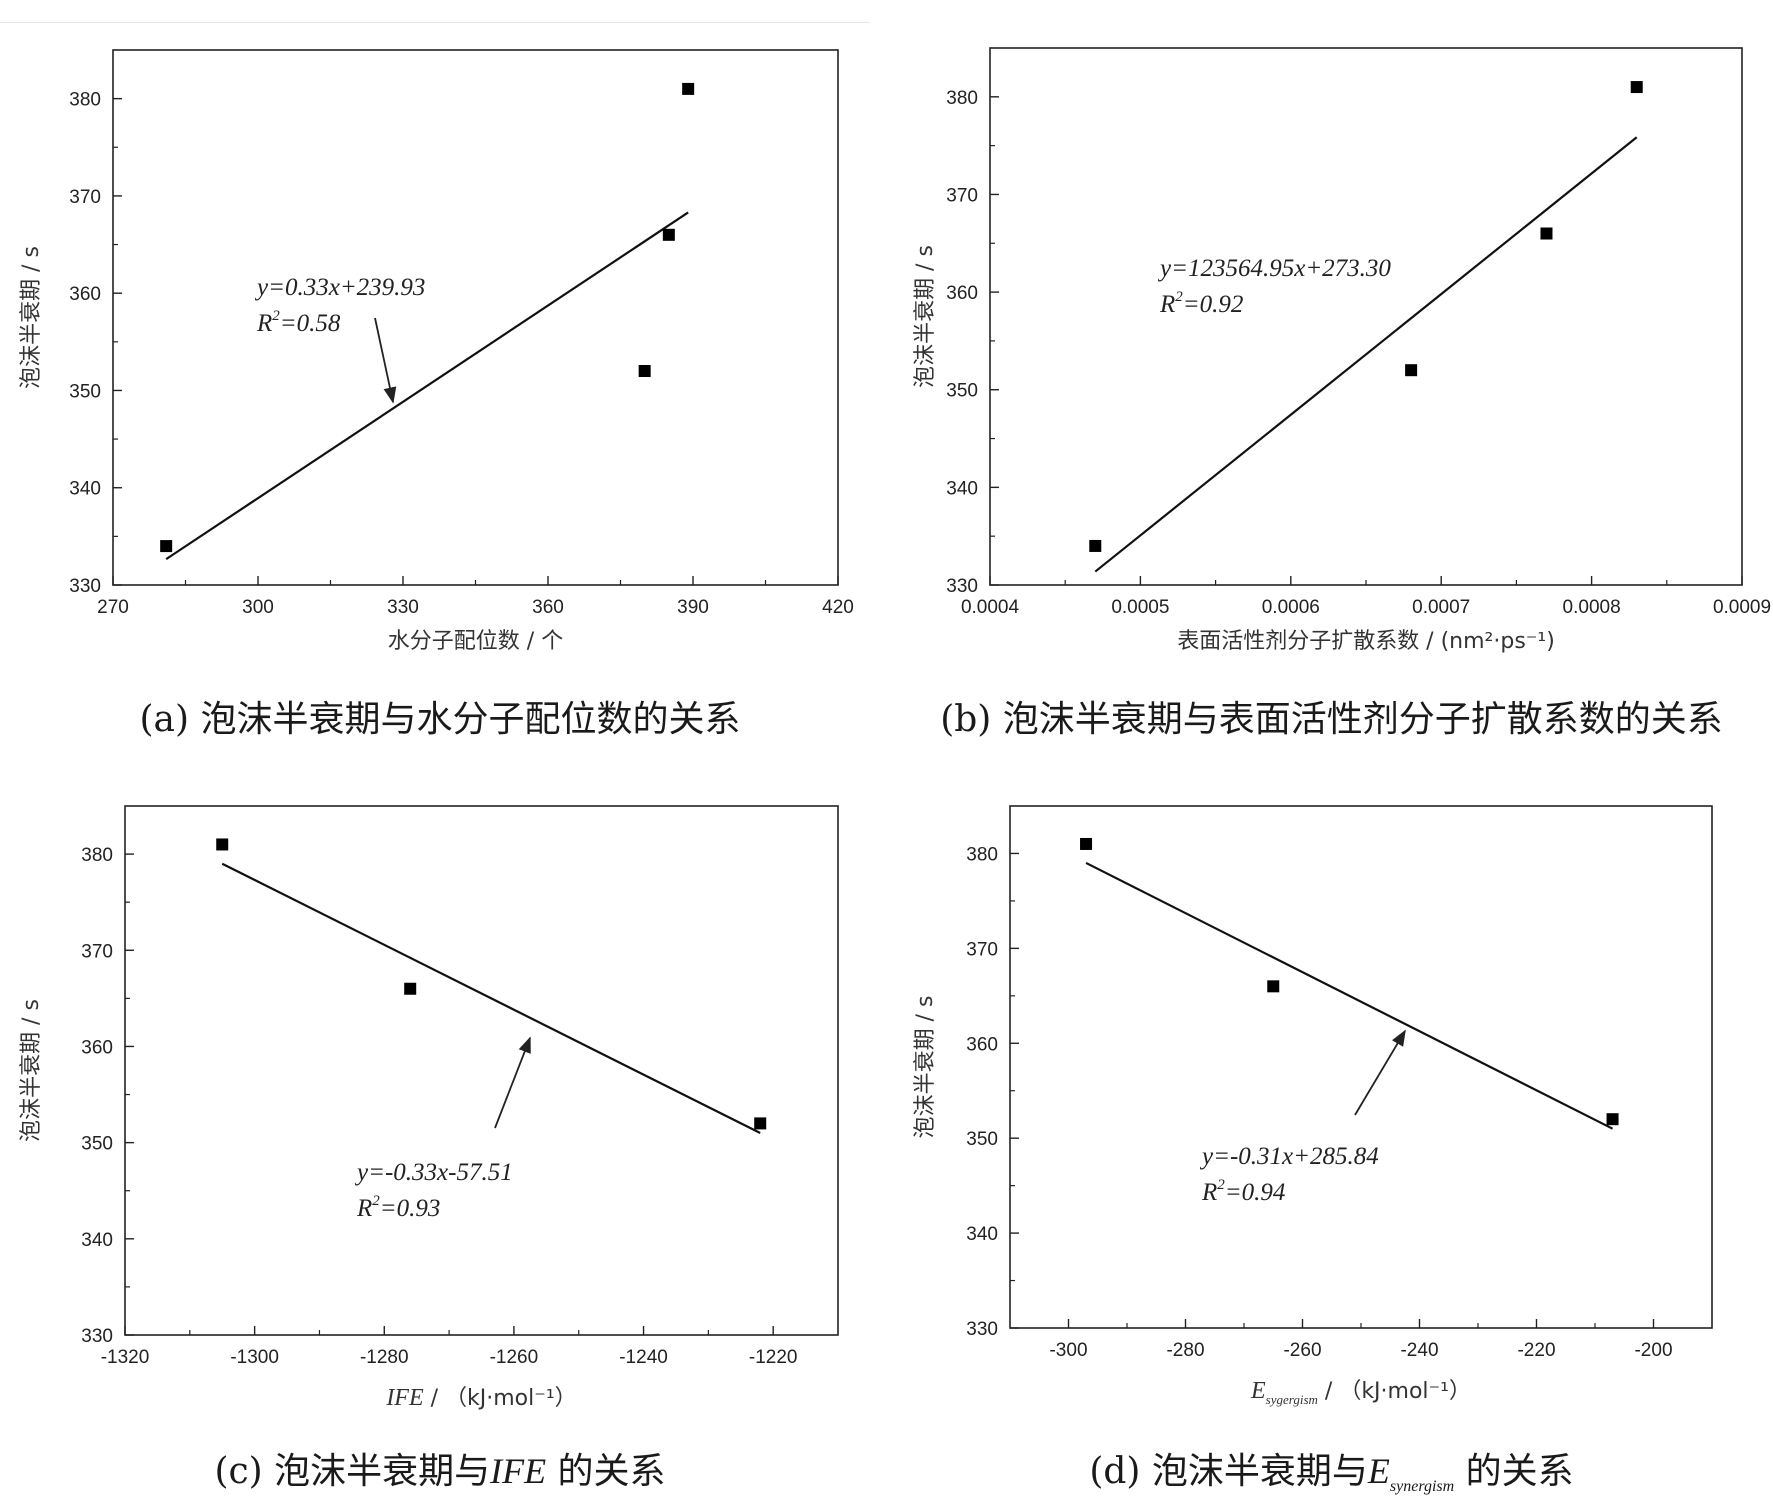  I want to click on x-axis-label: 表面活性剂分子扩散系数 / (nm²·ps⁻¹), so click(1366, 641).